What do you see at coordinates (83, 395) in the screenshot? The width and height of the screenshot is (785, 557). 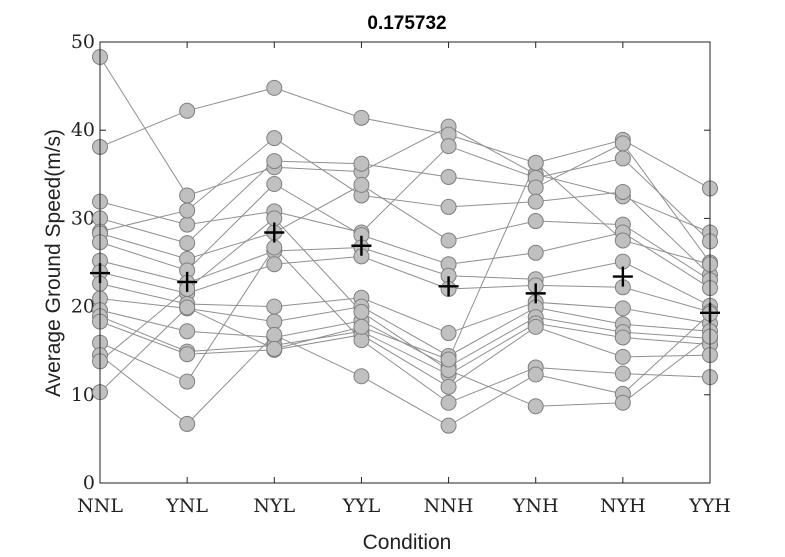 I see `y-tick-label: 10` at bounding box center [83, 395].